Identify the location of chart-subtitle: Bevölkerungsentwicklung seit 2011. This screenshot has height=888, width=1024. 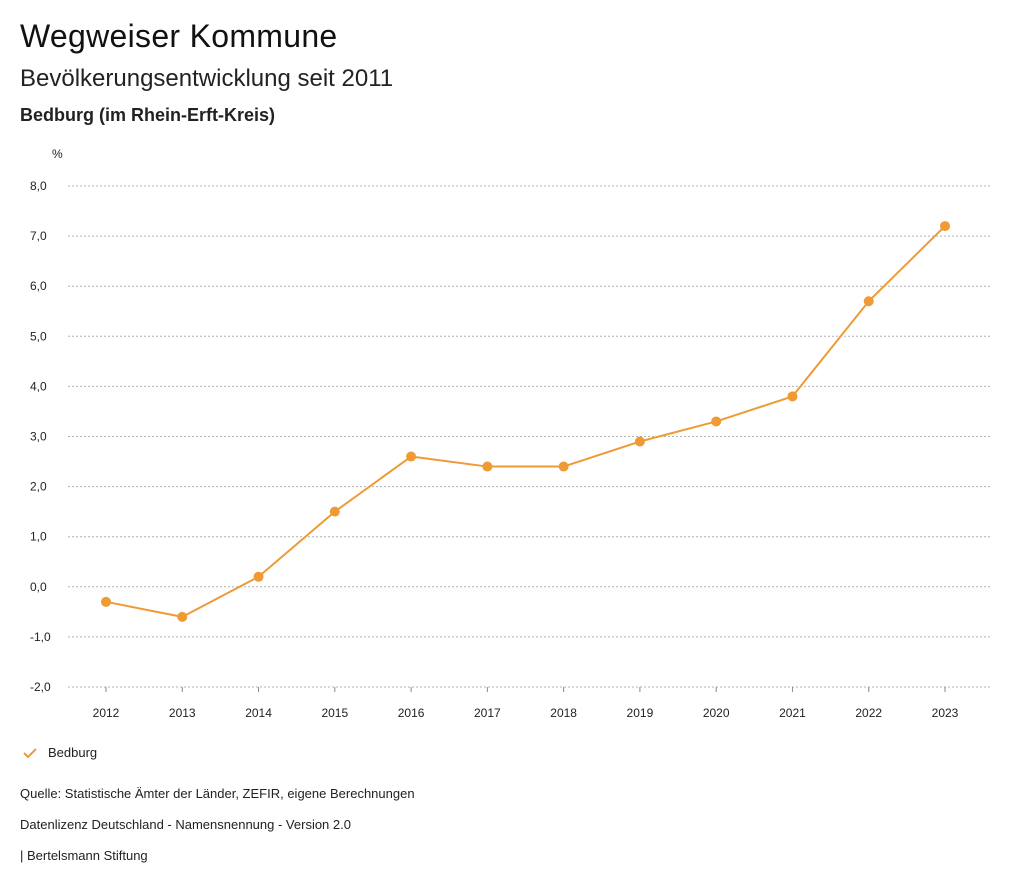
(207, 78).